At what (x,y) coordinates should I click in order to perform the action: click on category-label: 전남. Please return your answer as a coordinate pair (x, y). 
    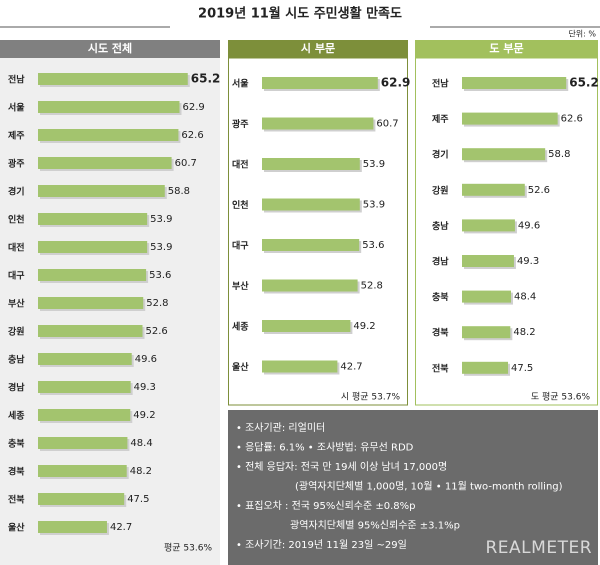
    Looking at the image, I should click on (440, 84).